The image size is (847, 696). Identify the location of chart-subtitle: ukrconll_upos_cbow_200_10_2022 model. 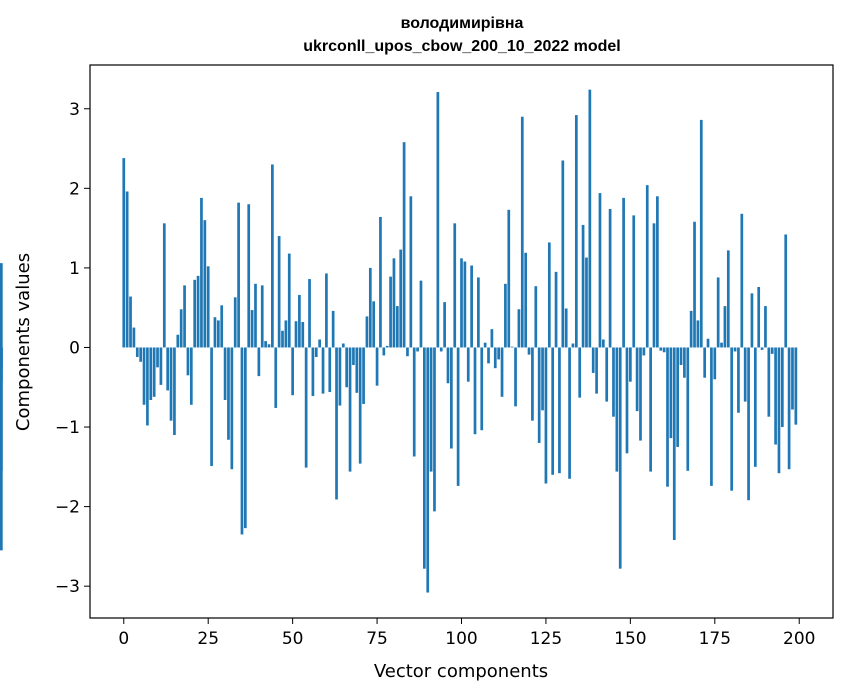
(461, 46).